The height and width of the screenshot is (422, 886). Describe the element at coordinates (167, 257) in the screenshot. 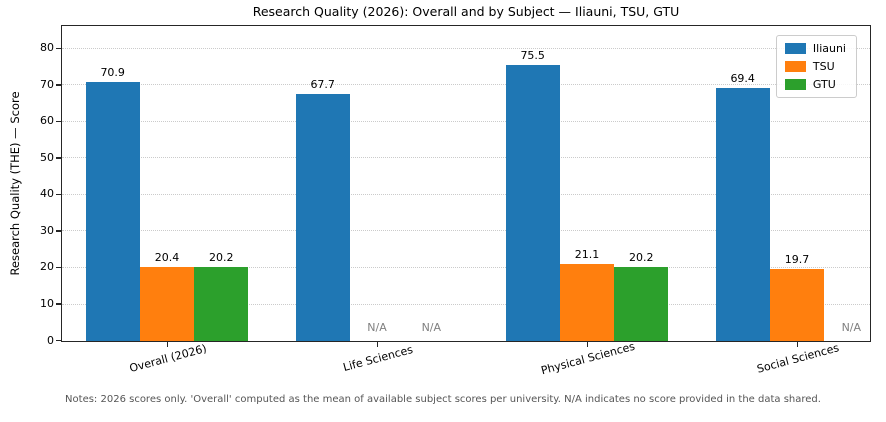

I see `bar-value-label: 20.4` at that location.